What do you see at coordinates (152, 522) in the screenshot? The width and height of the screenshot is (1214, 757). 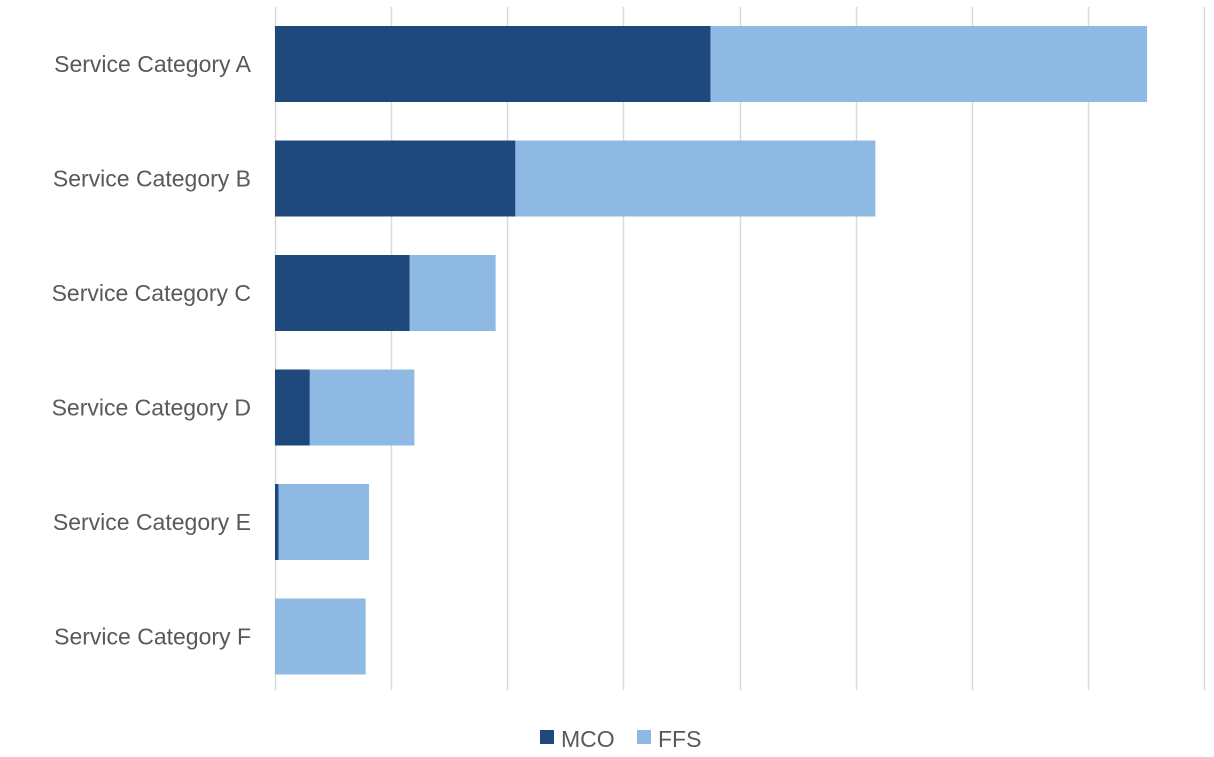 I see `category-label-5: Service Category E` at bounding box center [152, 522].